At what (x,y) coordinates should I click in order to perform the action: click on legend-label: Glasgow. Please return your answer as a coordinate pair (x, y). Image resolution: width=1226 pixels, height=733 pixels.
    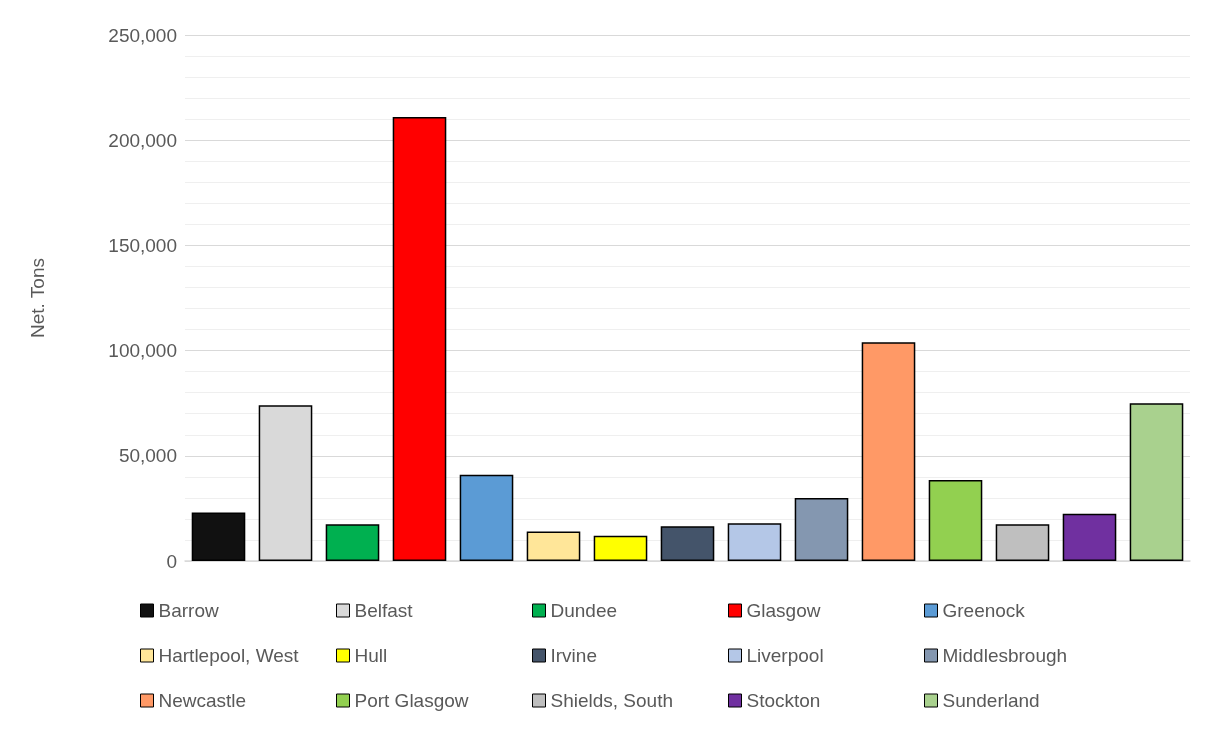
    Looking at the image, I should click on (783, 610).